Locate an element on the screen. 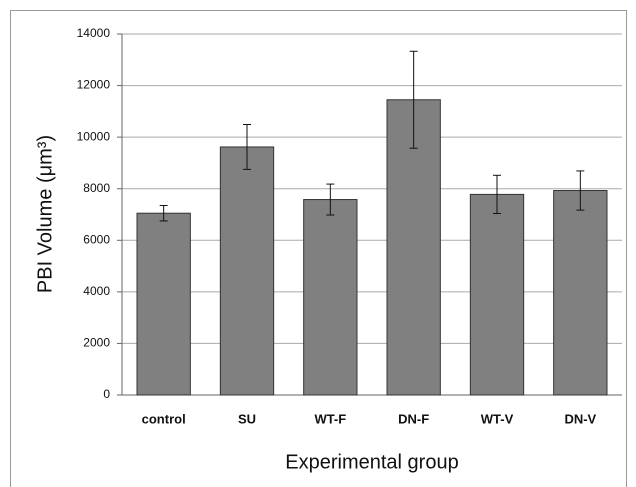  x-tick-label: WT-F is located at coordinates (330, 418).